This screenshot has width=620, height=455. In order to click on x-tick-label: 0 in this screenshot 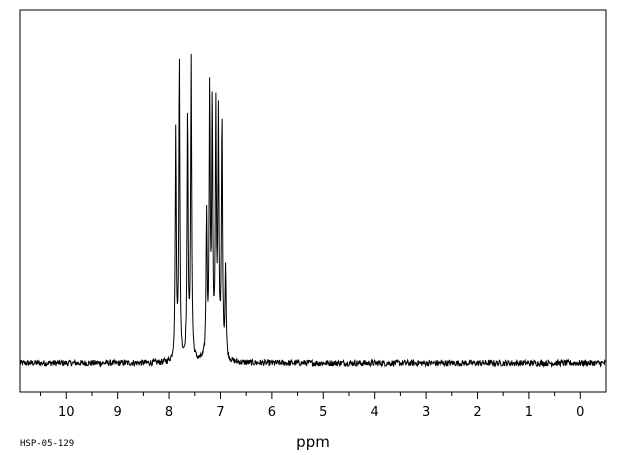, I will do `click(580, 412)`.